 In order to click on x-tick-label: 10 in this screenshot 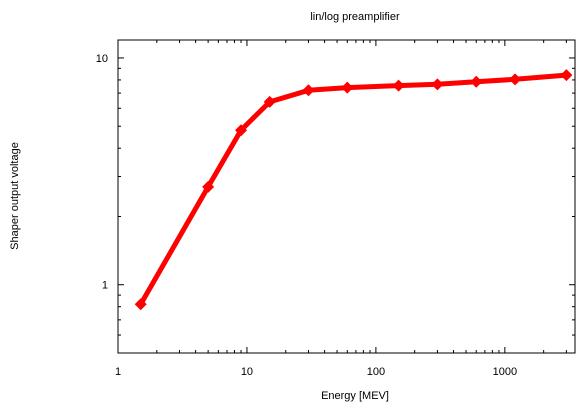, I will do `click(247, 372)`.